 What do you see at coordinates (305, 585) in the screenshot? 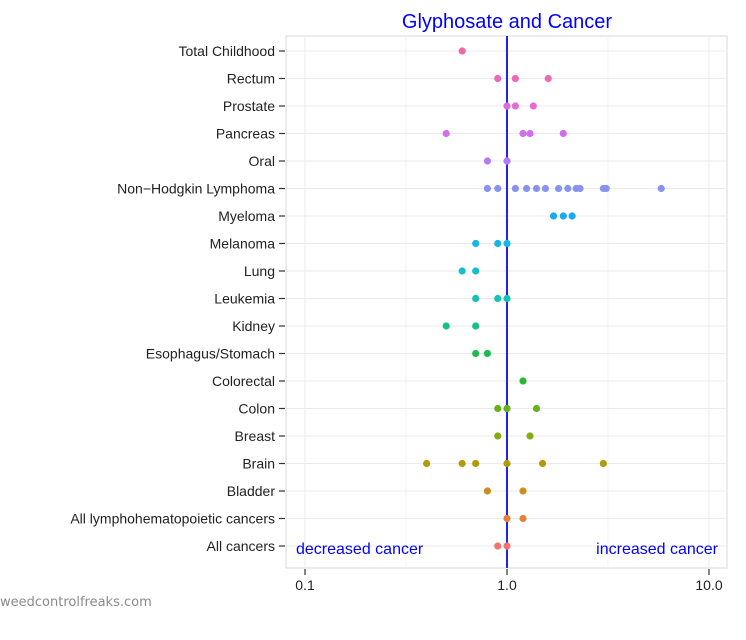
I see `x-tick-label: 0.1` at bounding box center [305, 585].